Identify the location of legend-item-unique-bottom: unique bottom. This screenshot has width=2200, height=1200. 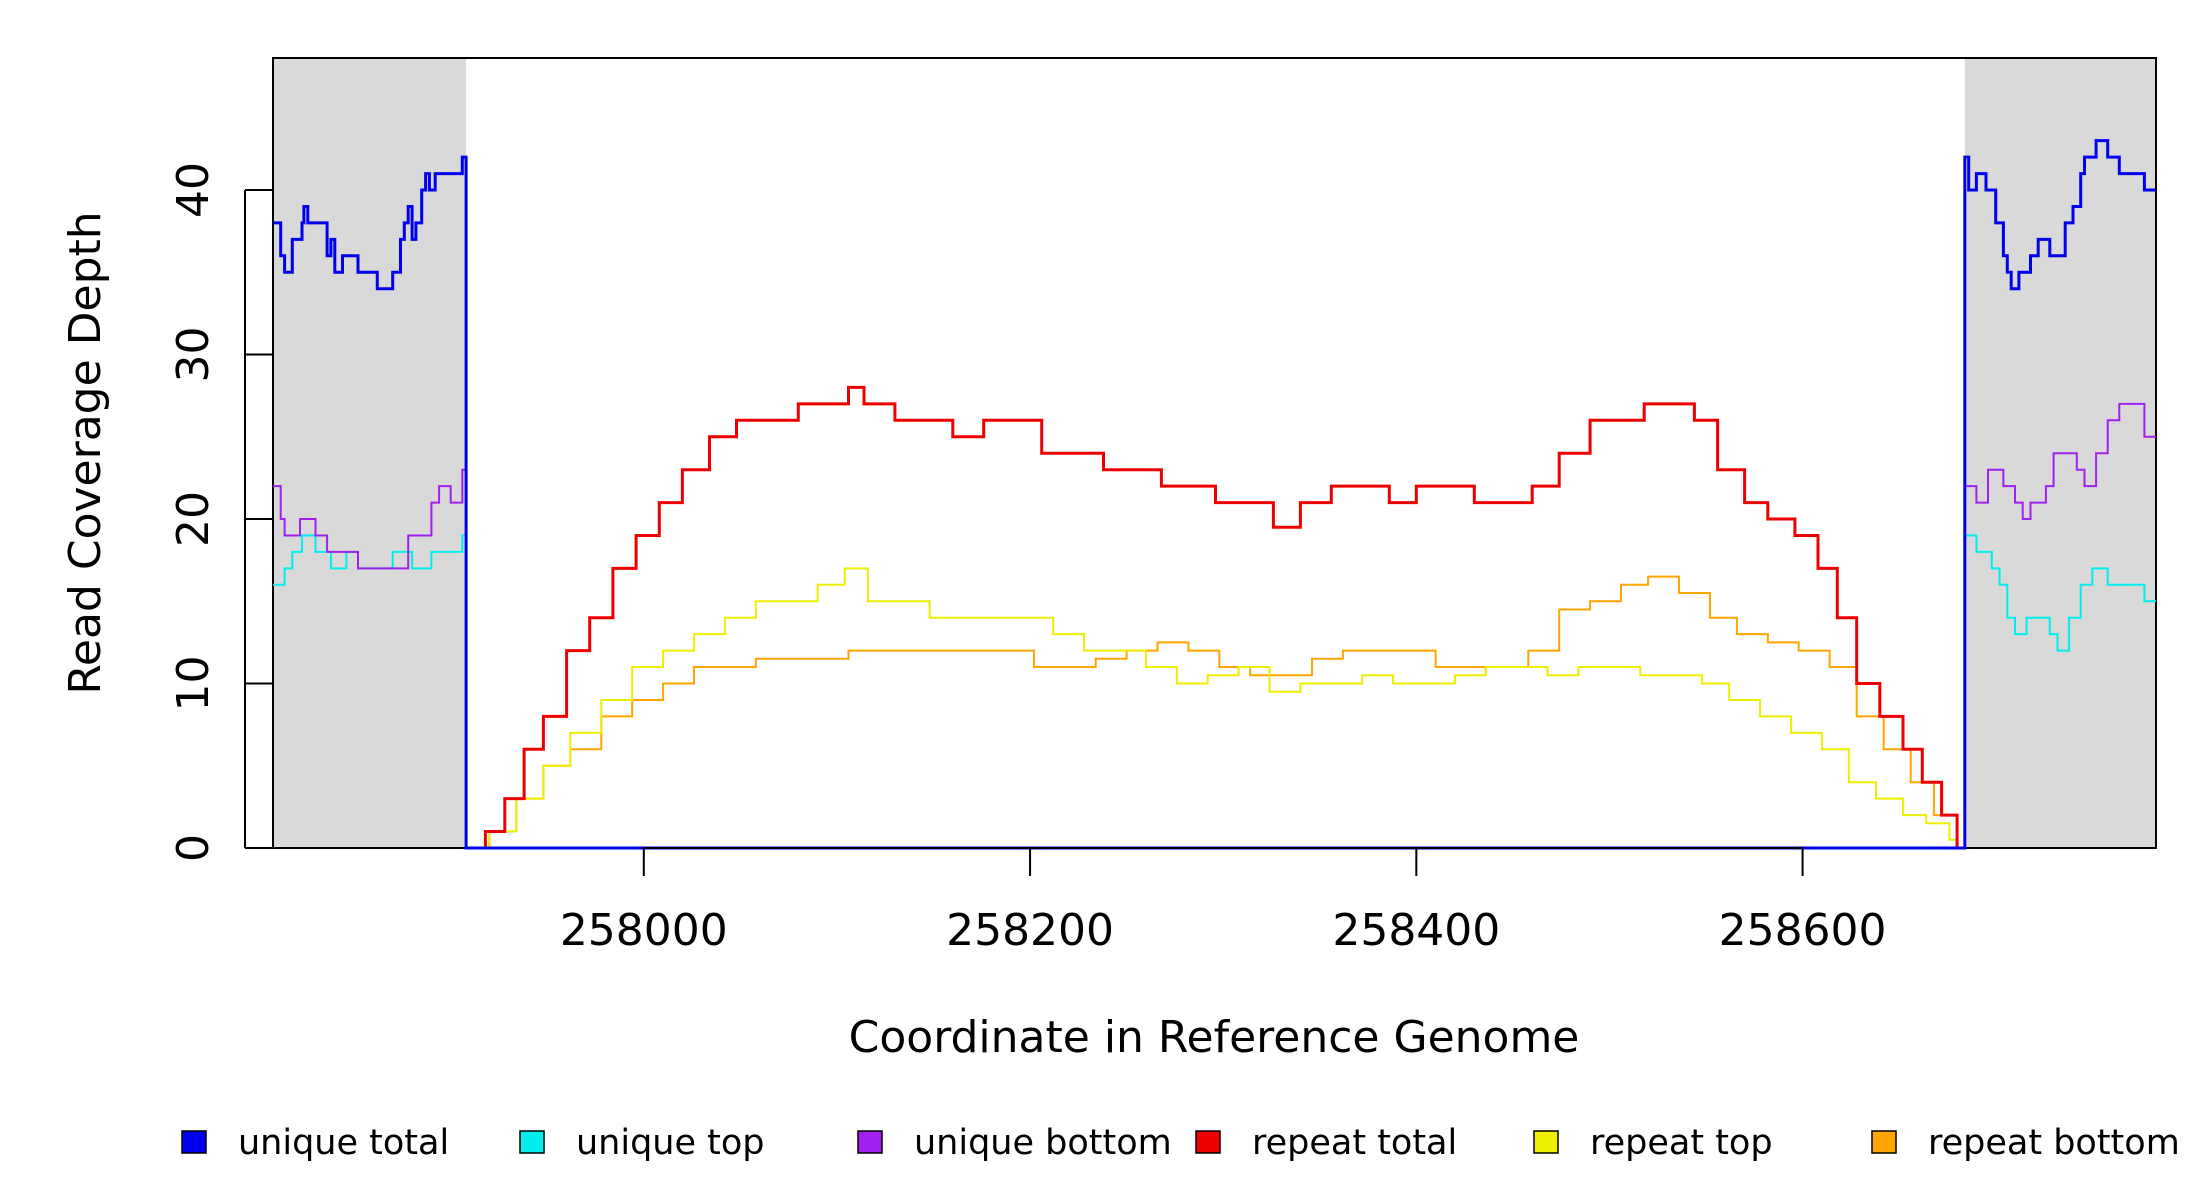
(1014, 1143).